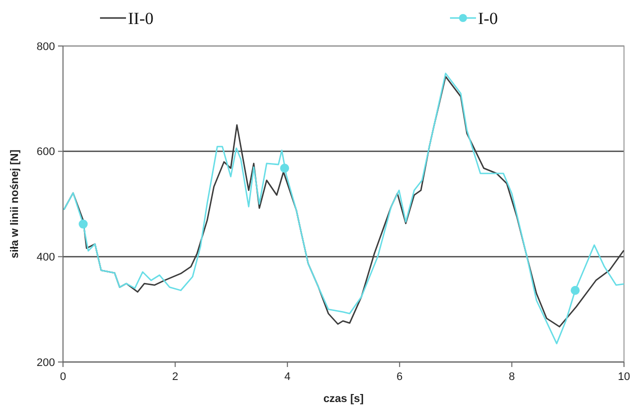 The image size is (634, 417). I want to click on y-tick-label: 800, so click(45, 46).